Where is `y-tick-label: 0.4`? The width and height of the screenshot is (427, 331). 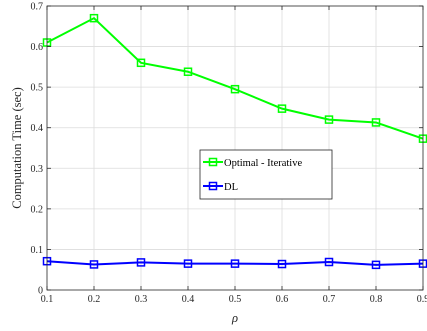 y-tick-label: 0.4 is located at coordinates (37, 128).